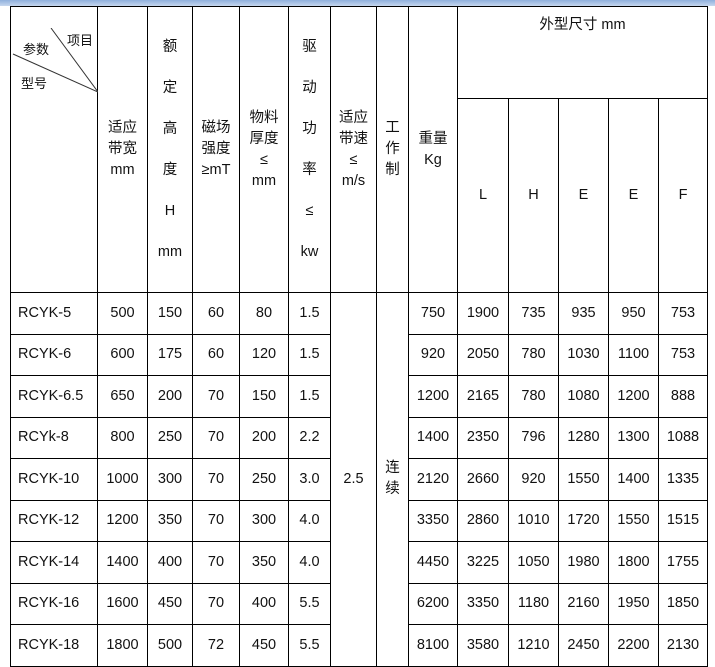  I want to click on cell-E2: 1300, so click(633, 437).